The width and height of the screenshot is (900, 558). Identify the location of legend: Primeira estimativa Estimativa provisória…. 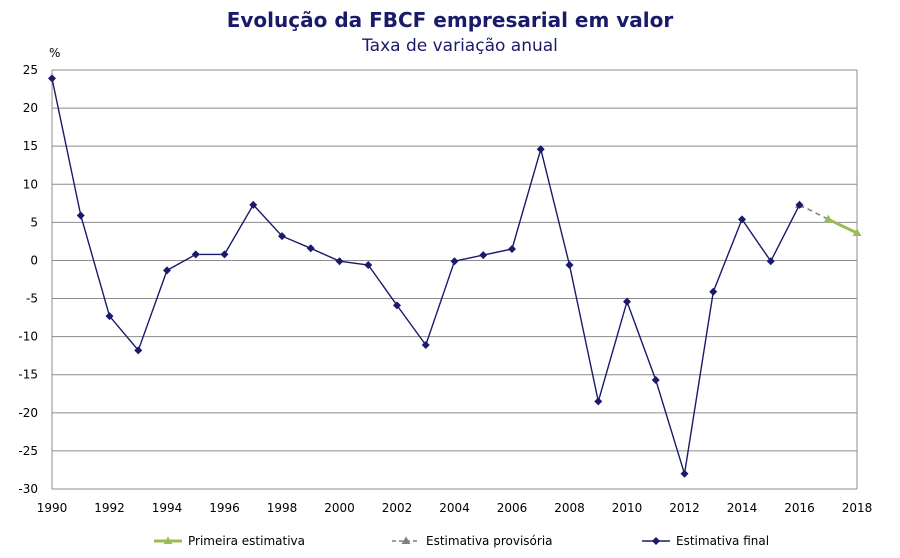
(461, 541).